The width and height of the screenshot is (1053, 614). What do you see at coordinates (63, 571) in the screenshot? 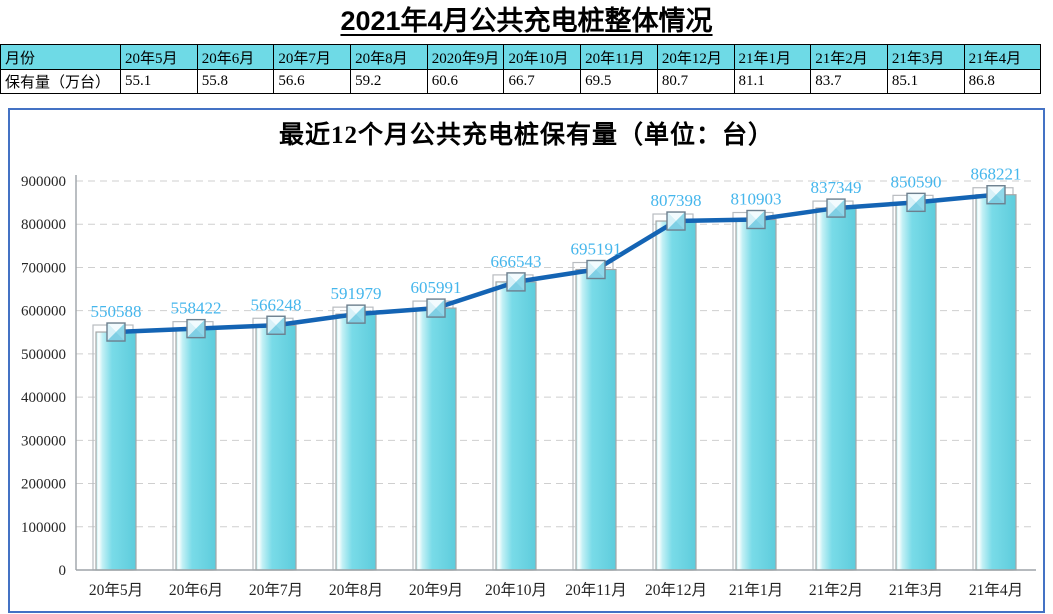
I see `svg-text: 0` at bounding box center [63, 571].